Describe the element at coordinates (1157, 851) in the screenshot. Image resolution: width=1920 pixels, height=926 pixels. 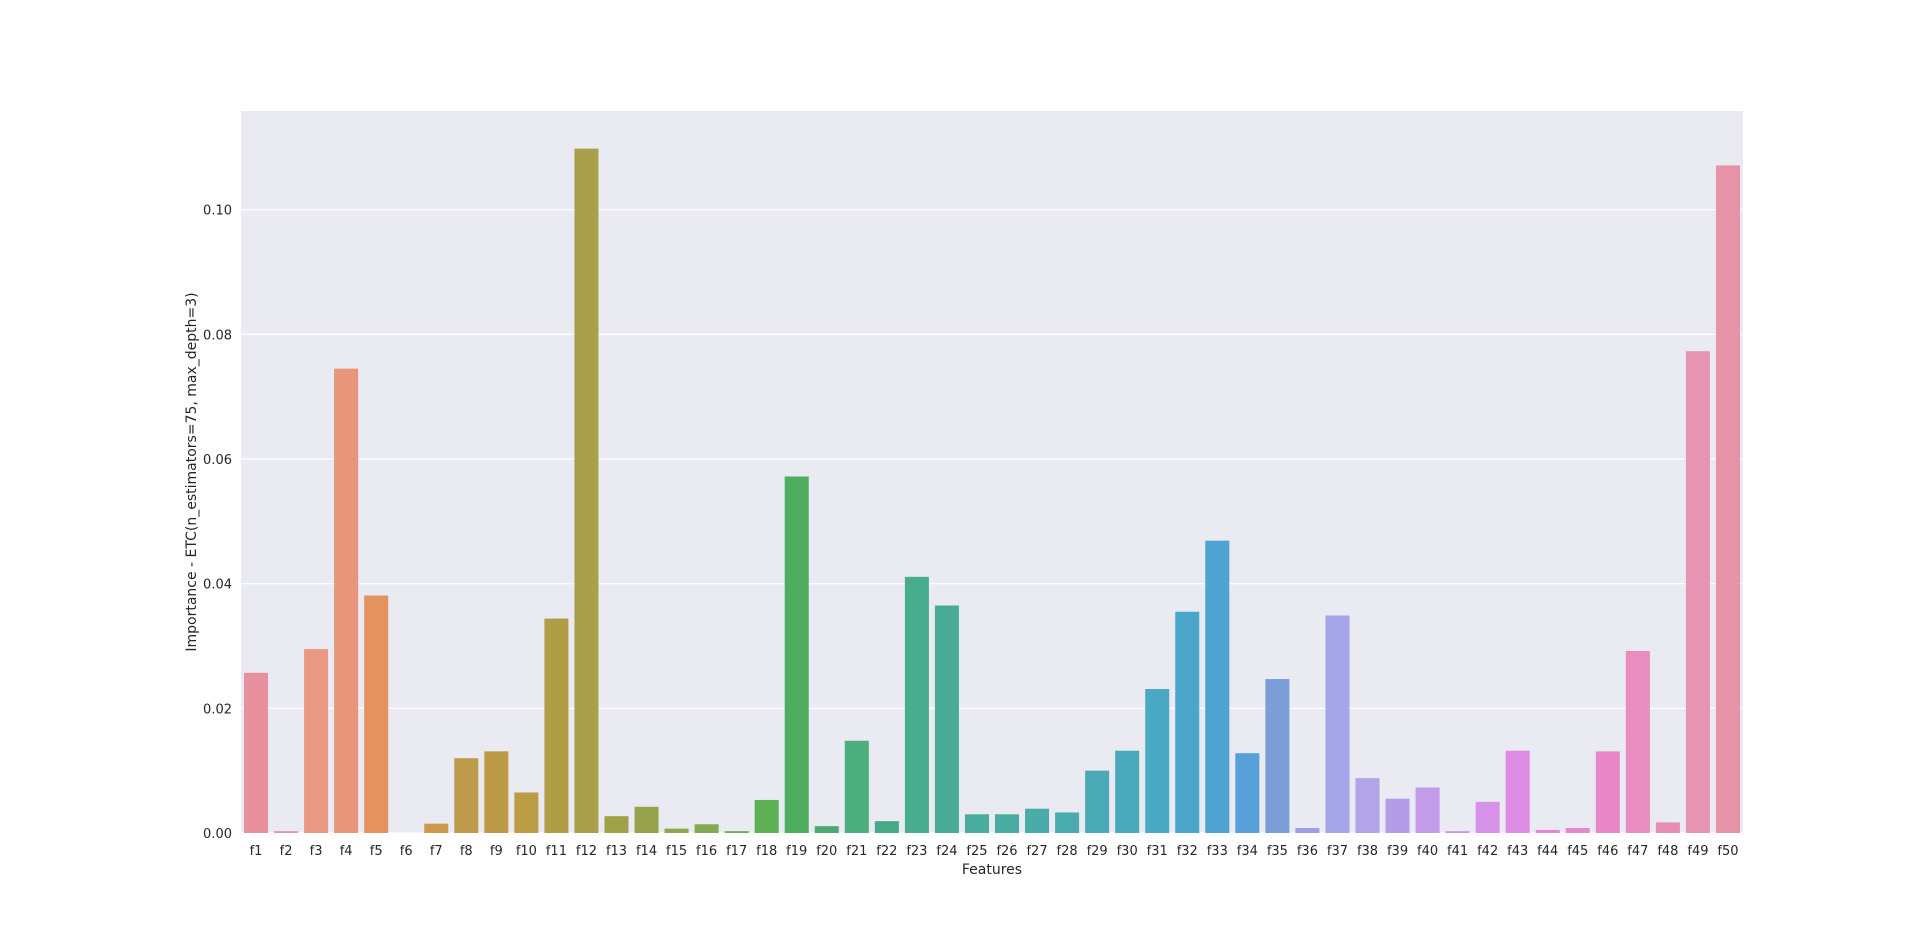
I see `x-tick-label-f31: f31` at that location.